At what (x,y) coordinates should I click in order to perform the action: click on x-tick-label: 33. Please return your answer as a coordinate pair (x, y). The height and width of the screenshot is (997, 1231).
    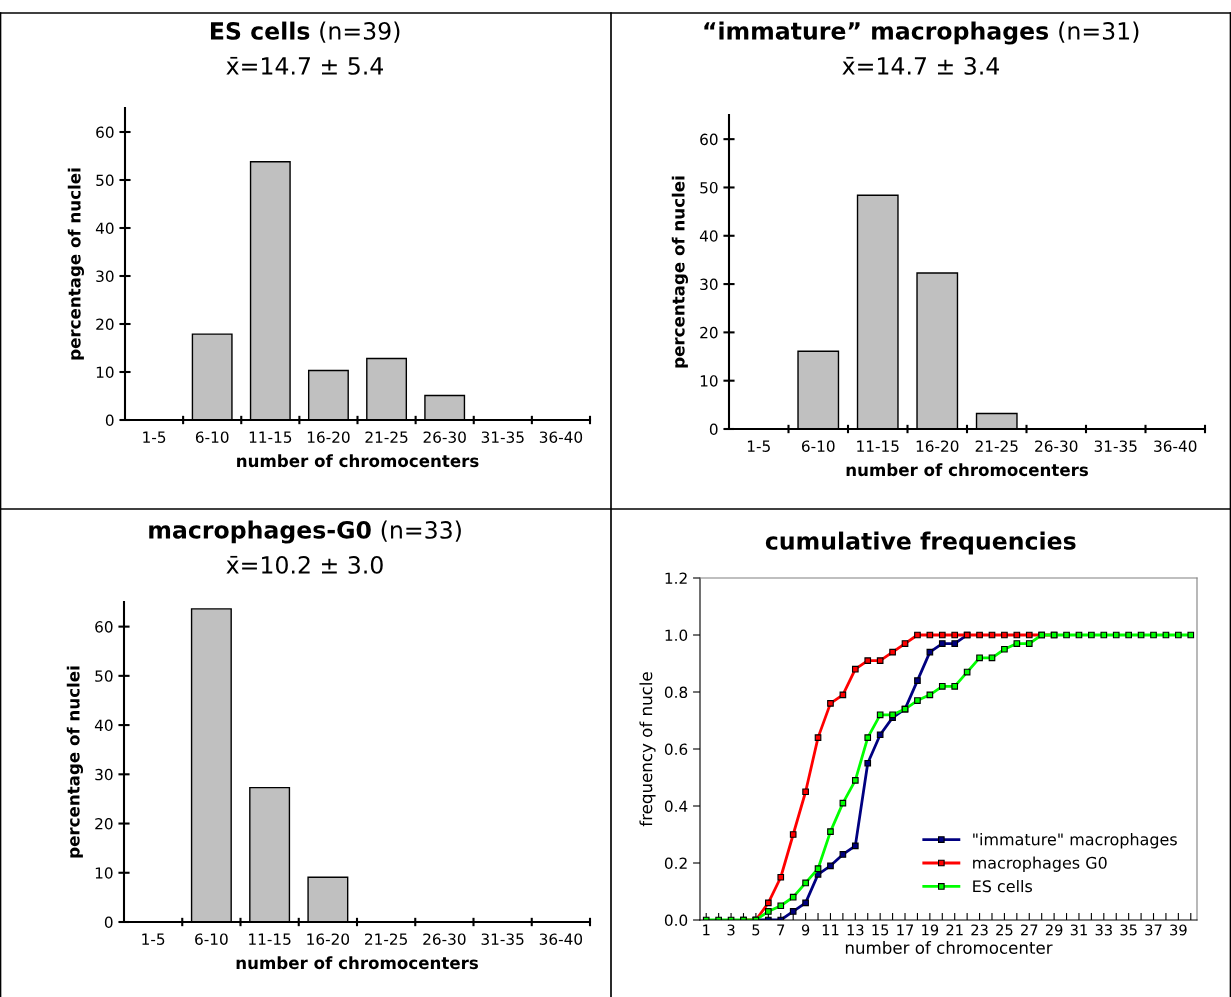
    Looking at the image, I should click on (1103, 930).